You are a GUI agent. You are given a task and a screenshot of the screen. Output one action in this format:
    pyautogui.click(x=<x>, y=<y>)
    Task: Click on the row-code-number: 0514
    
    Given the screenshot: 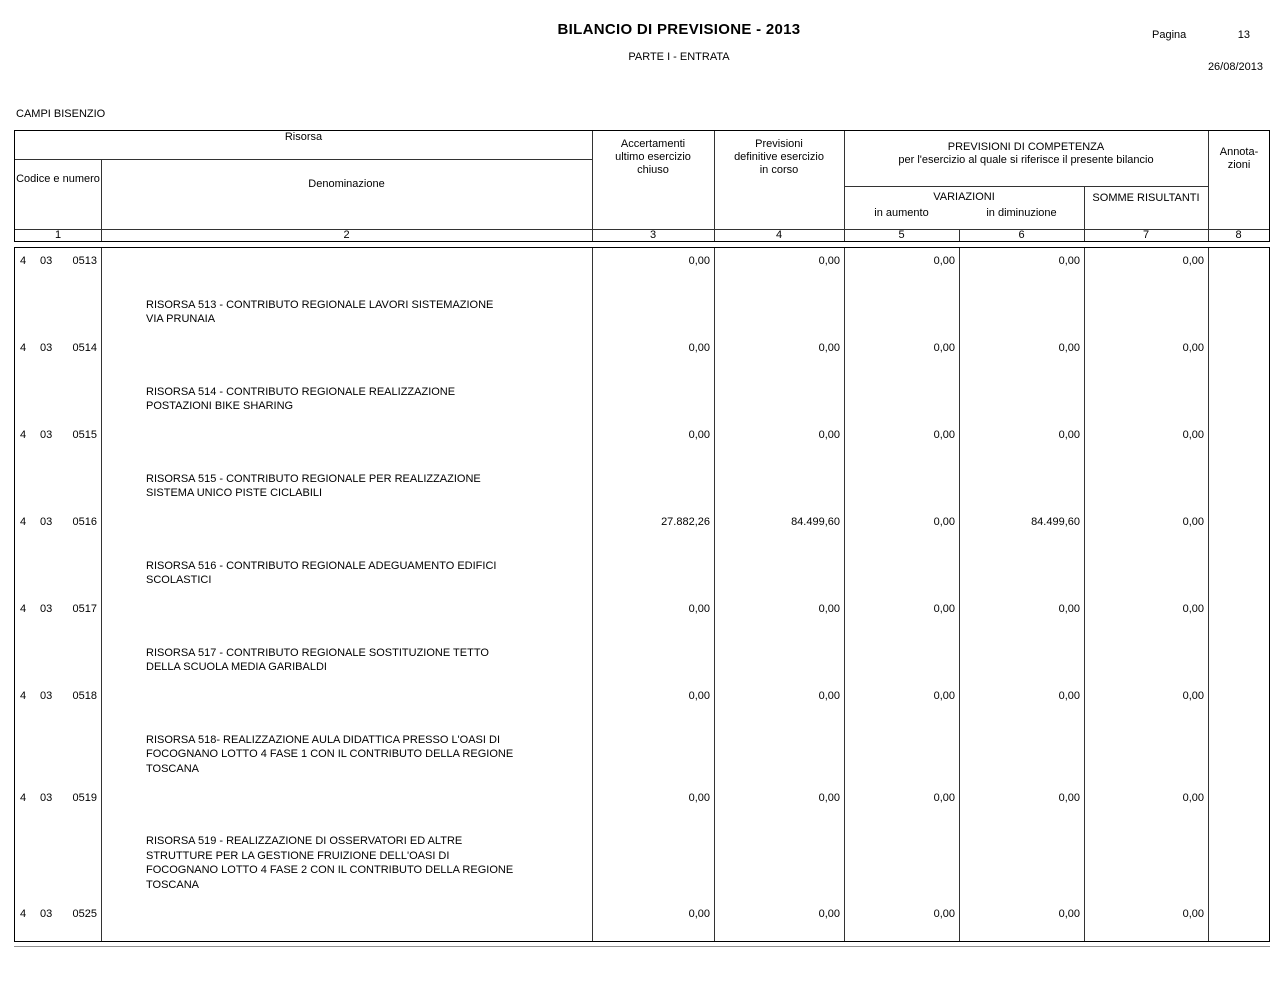 What is the action you would take?
    pyautogui.click(x=84, y=348)
    